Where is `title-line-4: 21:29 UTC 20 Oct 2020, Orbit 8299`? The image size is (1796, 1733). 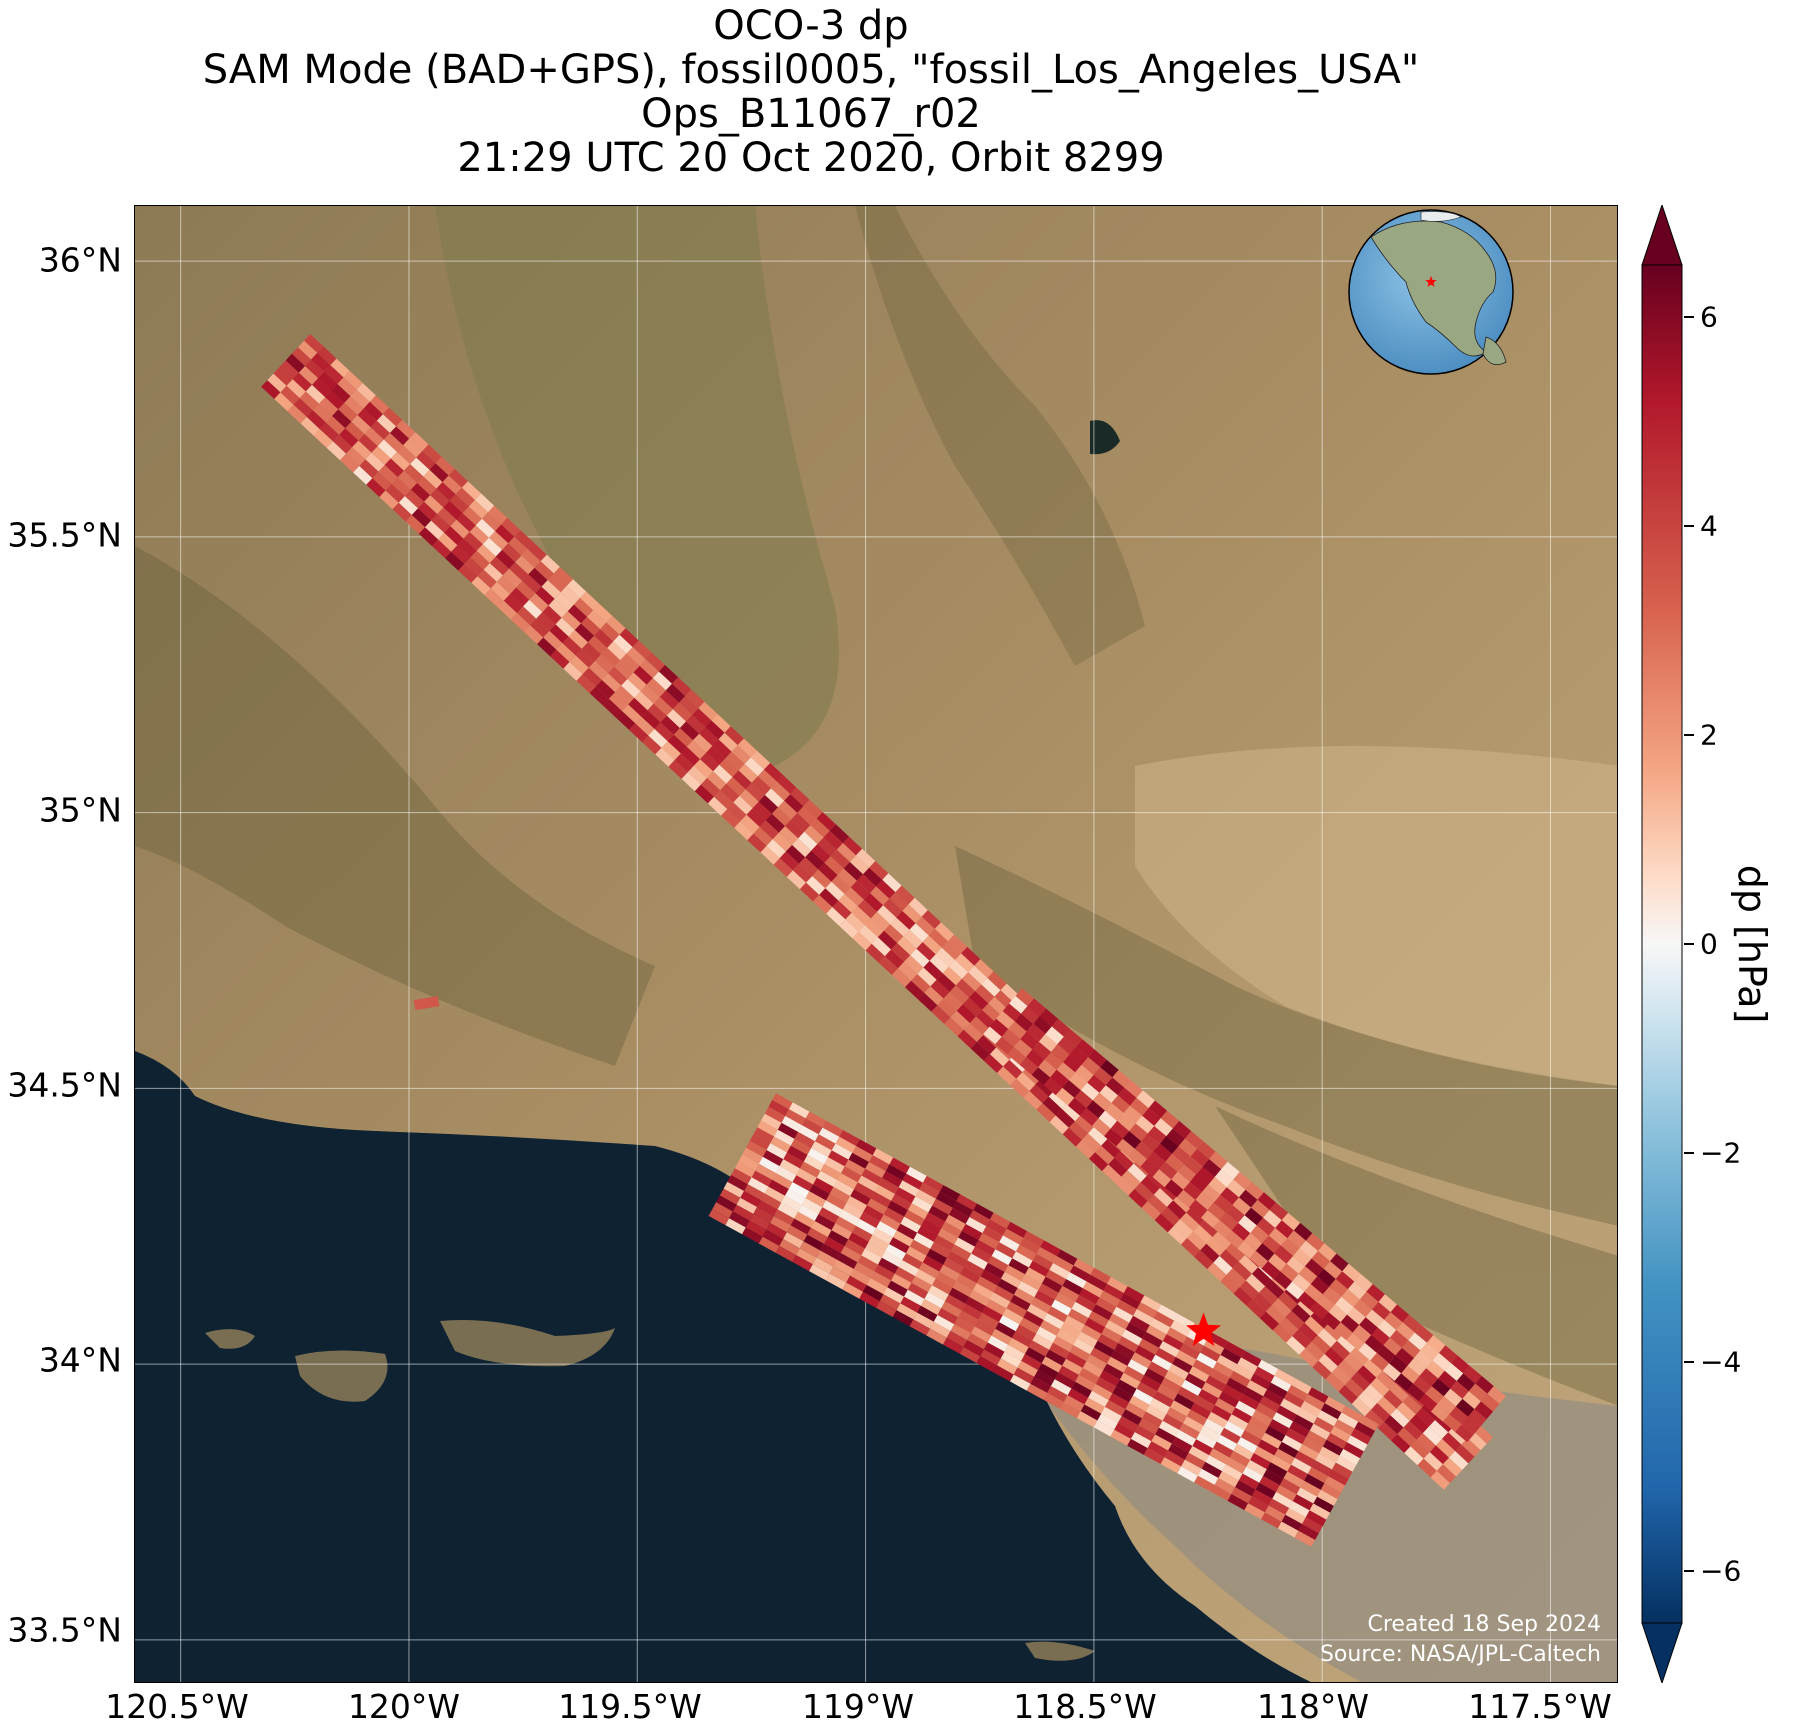 title-line-4: 21:29 UTC 20 Oct 2020, Orbit 8299 is located at coordinates (811, 158).